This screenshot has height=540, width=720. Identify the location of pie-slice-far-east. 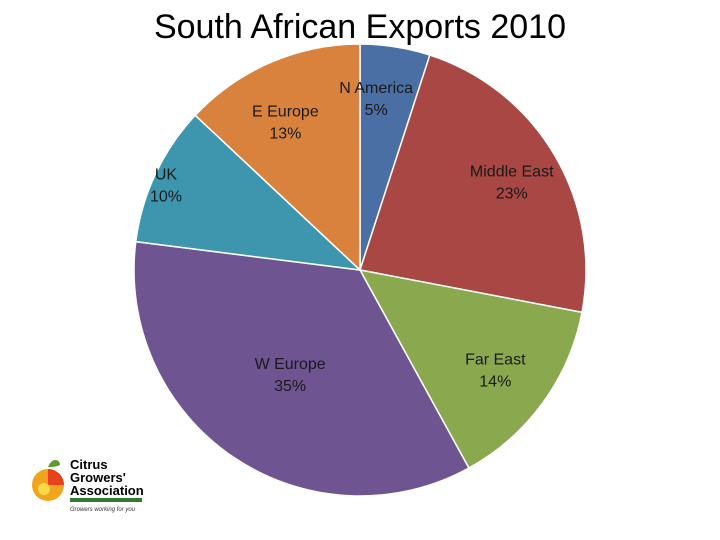
(470, 369).